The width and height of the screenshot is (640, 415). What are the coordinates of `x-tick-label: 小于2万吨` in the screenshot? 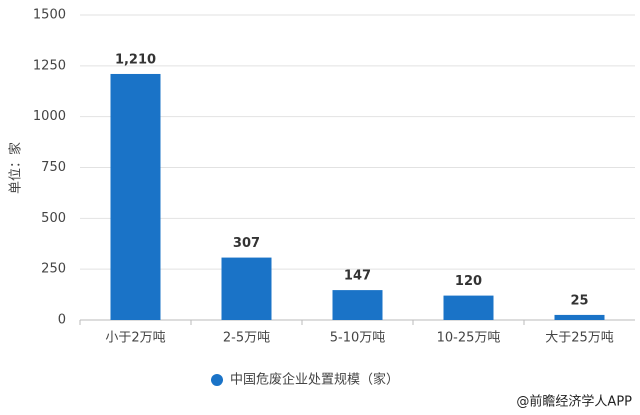 It's located at (135, 338).